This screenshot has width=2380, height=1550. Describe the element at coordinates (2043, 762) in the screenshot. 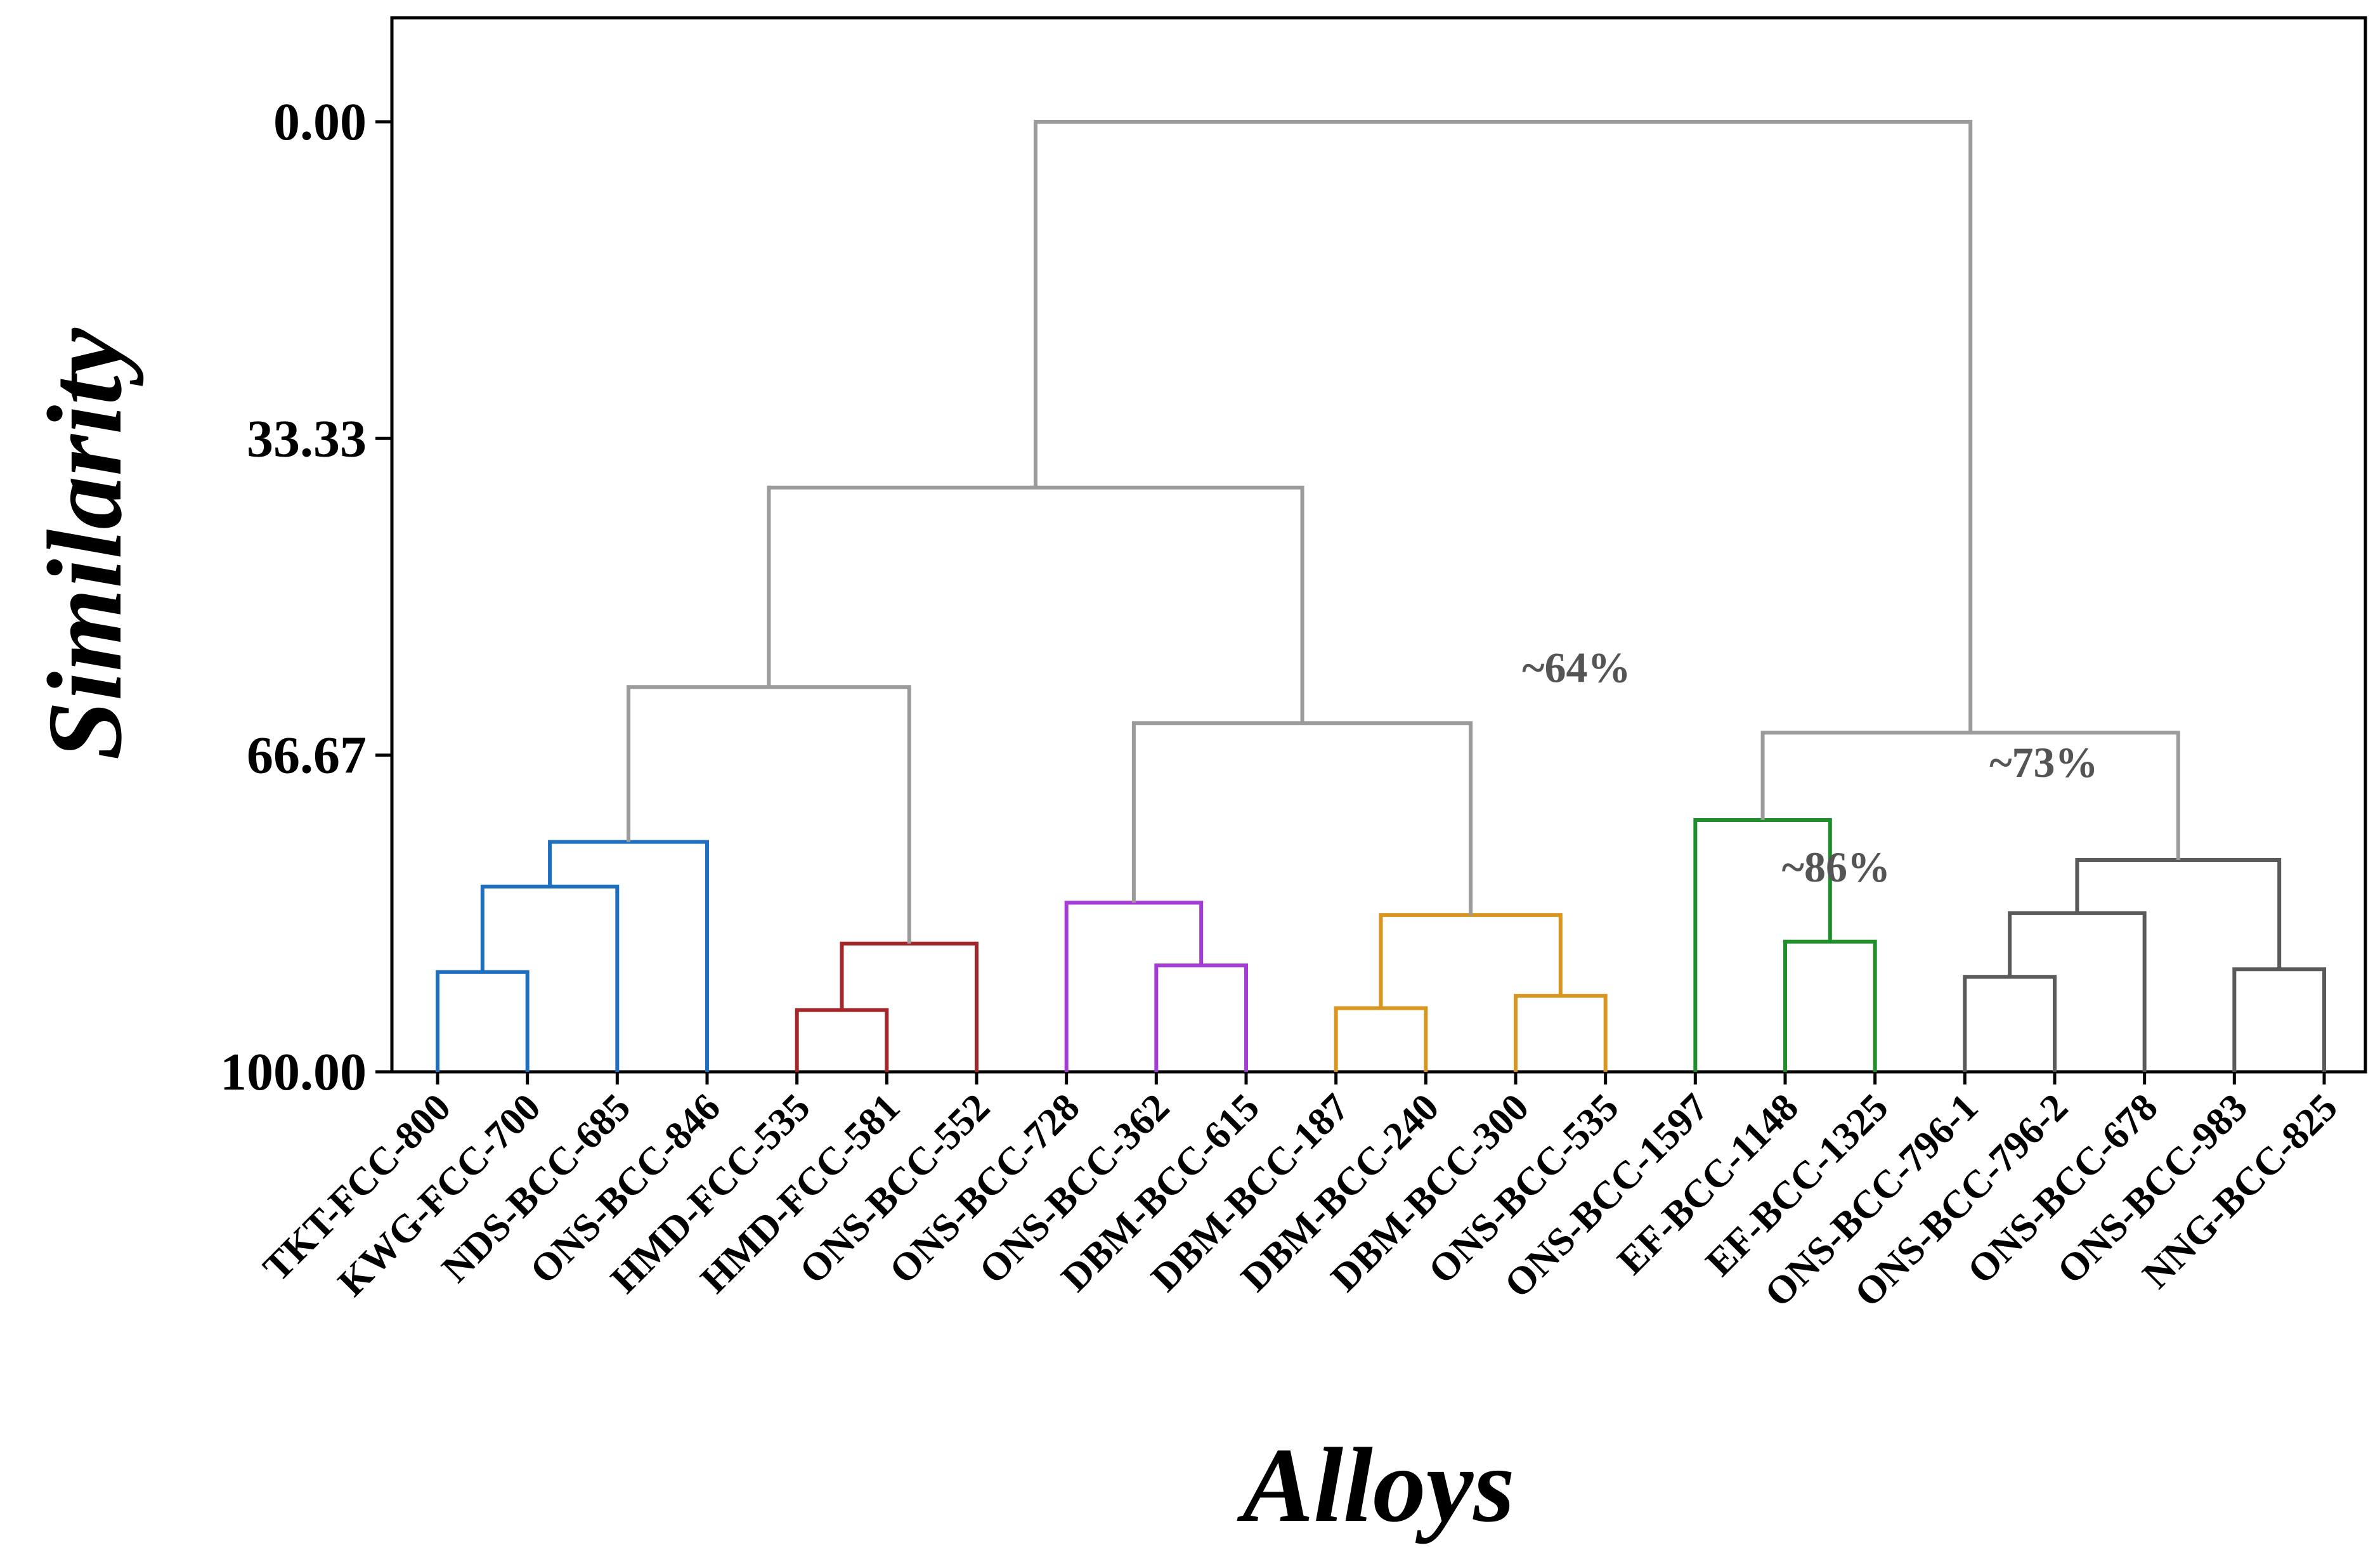

I see `similarity-annotation: ~73%` at that location.